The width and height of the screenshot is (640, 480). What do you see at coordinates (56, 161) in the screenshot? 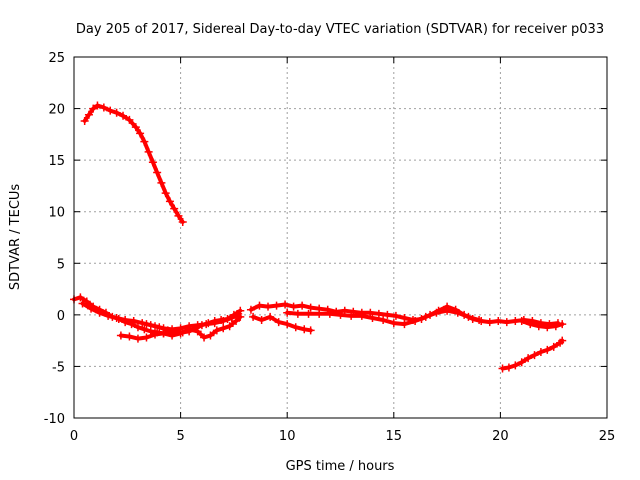
I see `y-tick-label: 15` at bounding box center [56, 161].